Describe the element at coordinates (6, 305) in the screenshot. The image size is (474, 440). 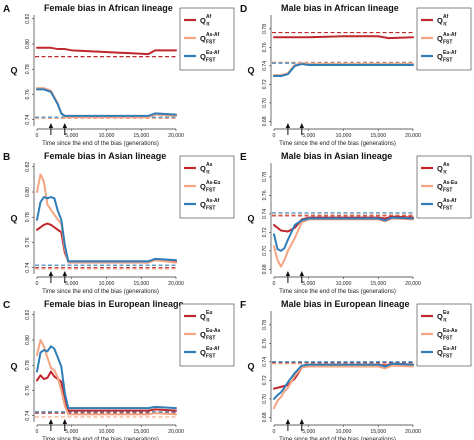
I see `panel-label: C` at that location.